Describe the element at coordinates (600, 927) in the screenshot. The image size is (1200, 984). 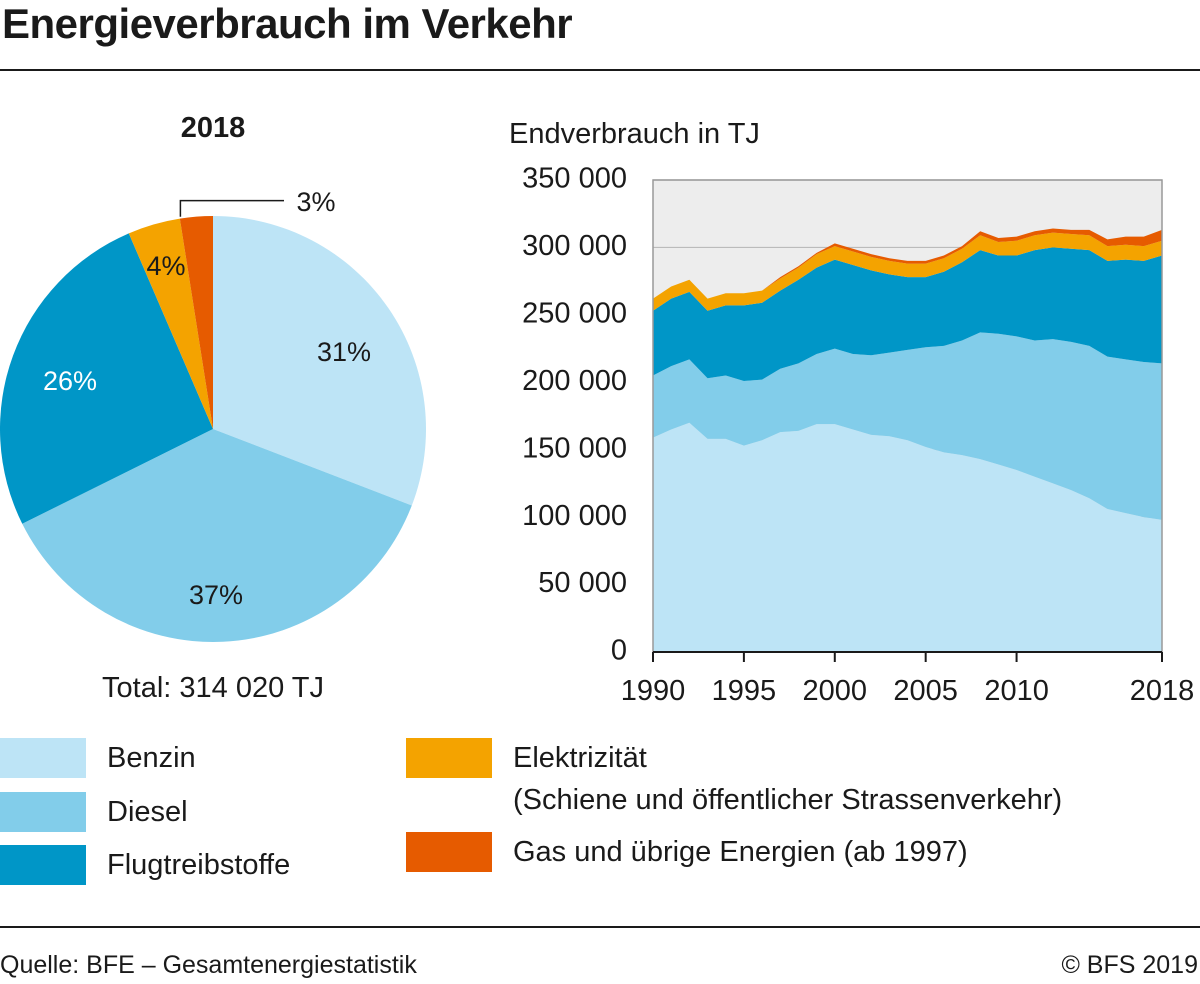
I see `footer-rule` at that location.